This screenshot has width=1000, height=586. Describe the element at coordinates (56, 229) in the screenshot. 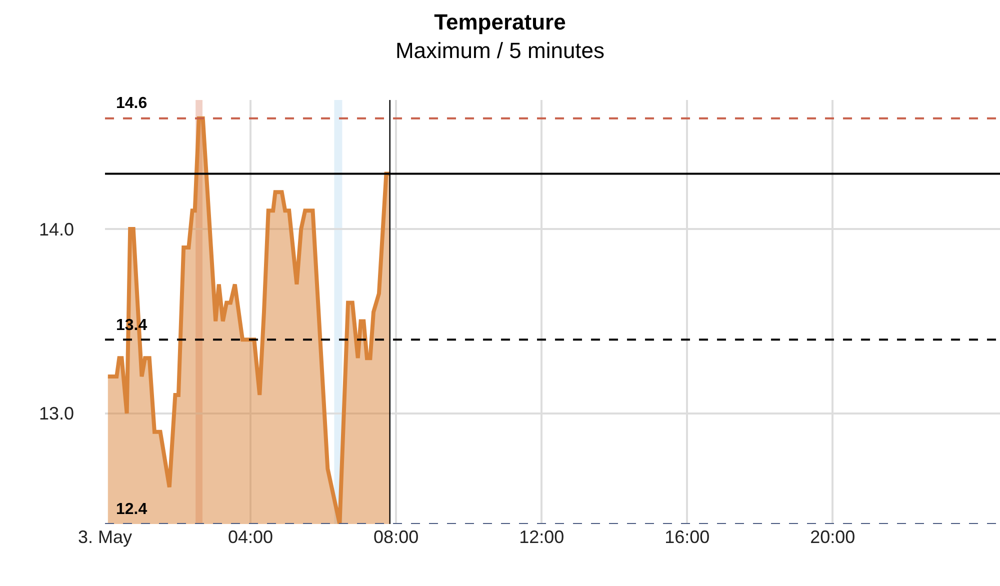

I see `y-tick-label: 14.0` at that location.